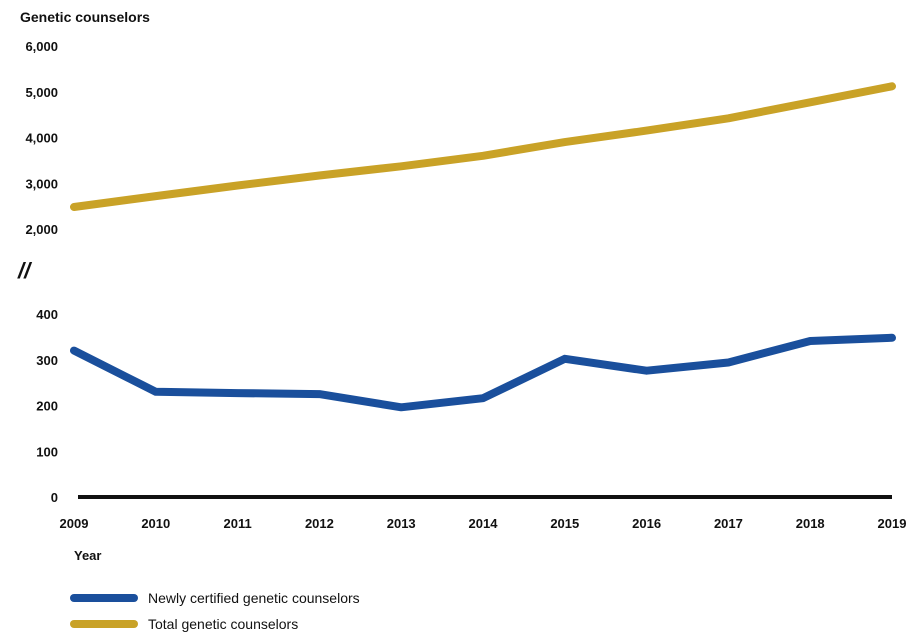 The width and height of the screenshot is (912, 632). Describe the element at coordinates (892, 523) in the screenshot. I see `x-tick-label: 2019` at that location.